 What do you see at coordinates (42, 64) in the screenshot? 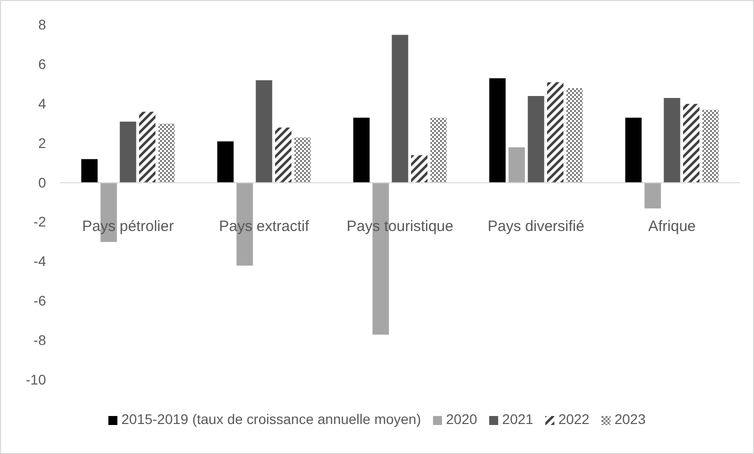
I see `y-tick-label: 6` at bounding box center [42, 64].